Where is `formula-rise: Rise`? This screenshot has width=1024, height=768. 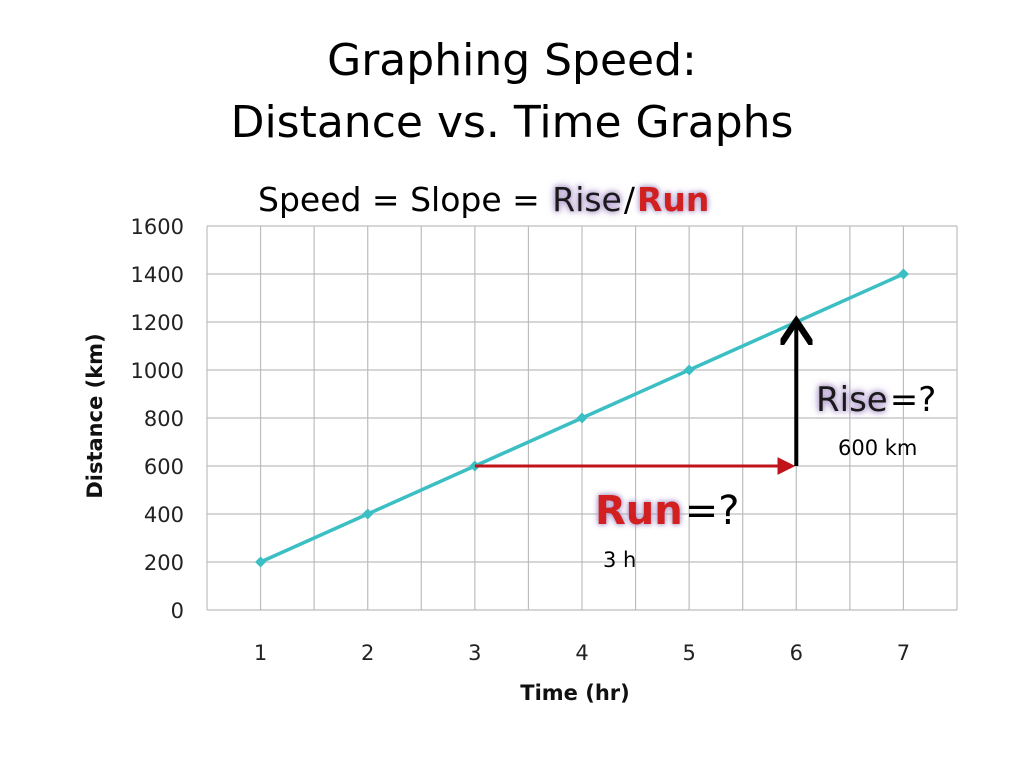
formula-rise: Rise is located at coordinates (587, 199).